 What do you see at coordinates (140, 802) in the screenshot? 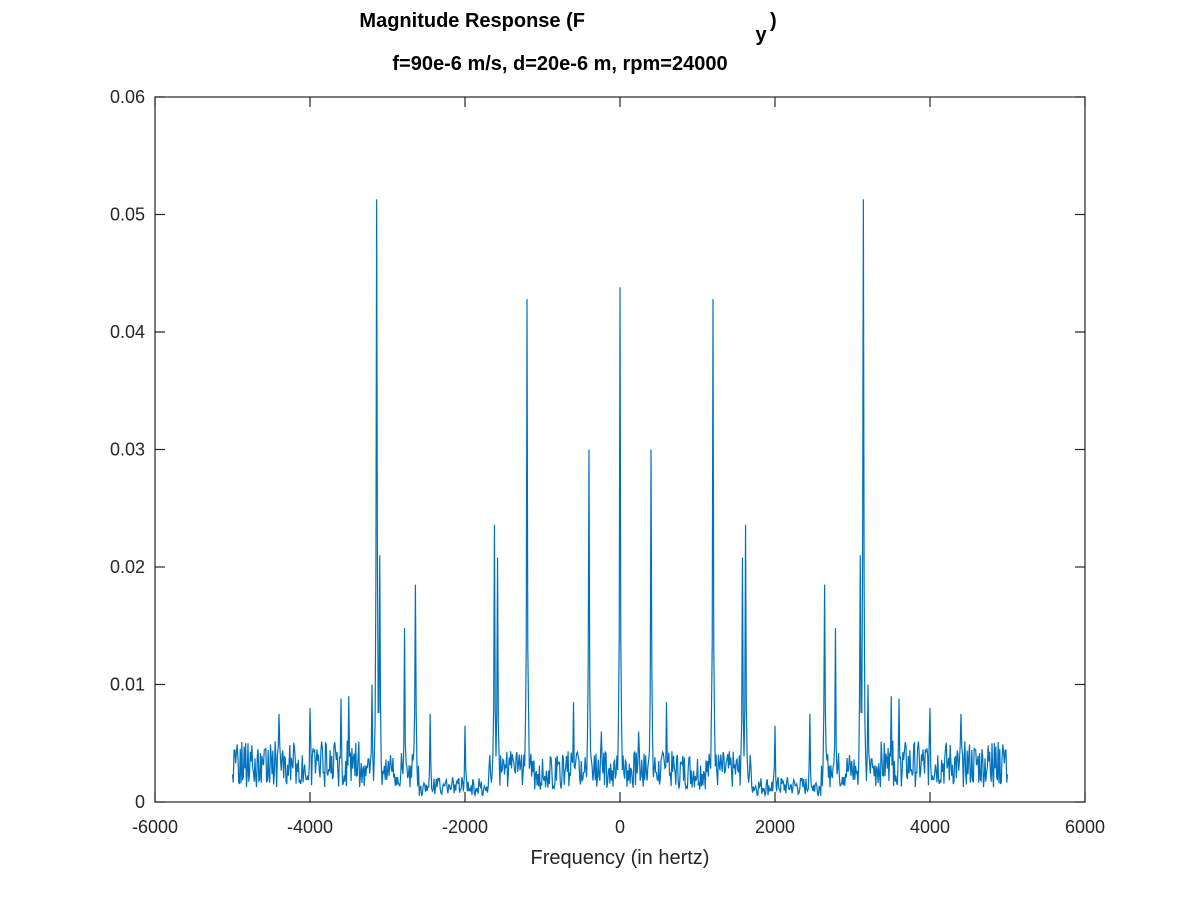
I see `y-tick-label: 0` at bounding box center [140, 802].